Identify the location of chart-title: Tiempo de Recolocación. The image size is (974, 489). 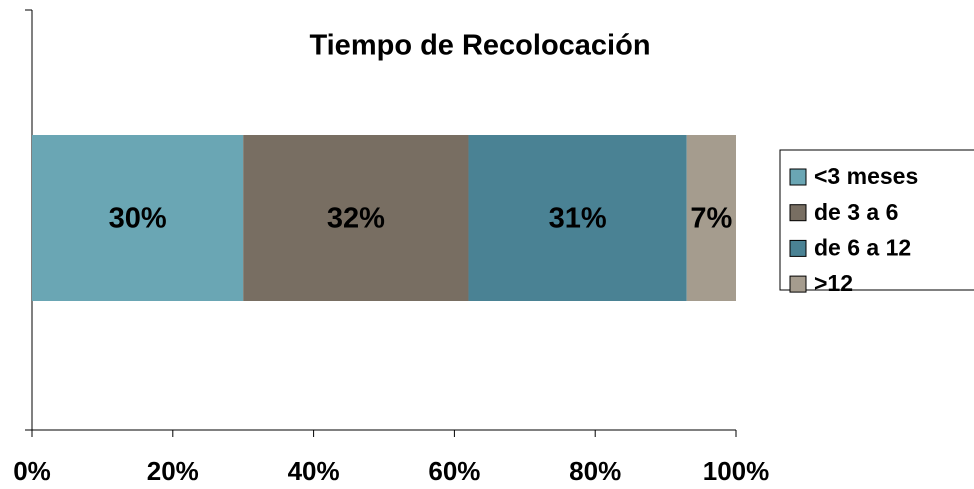
(479, 46).